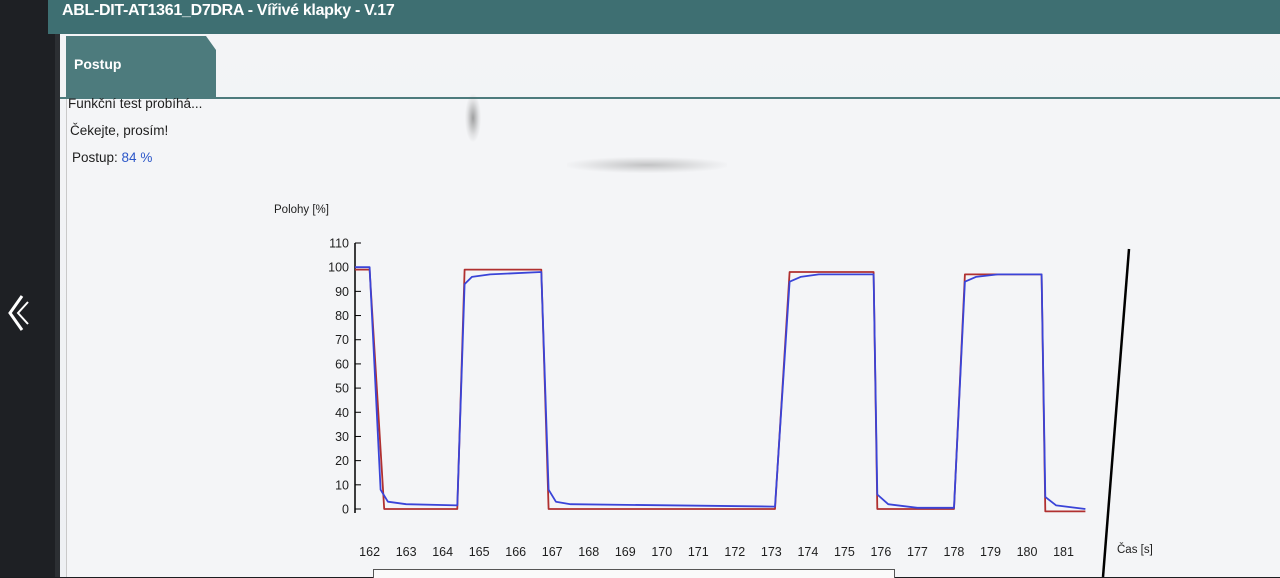  Describe the element at coordinates (137, 157) in the screenshot. I see `progress-value: 84 %` at that location.